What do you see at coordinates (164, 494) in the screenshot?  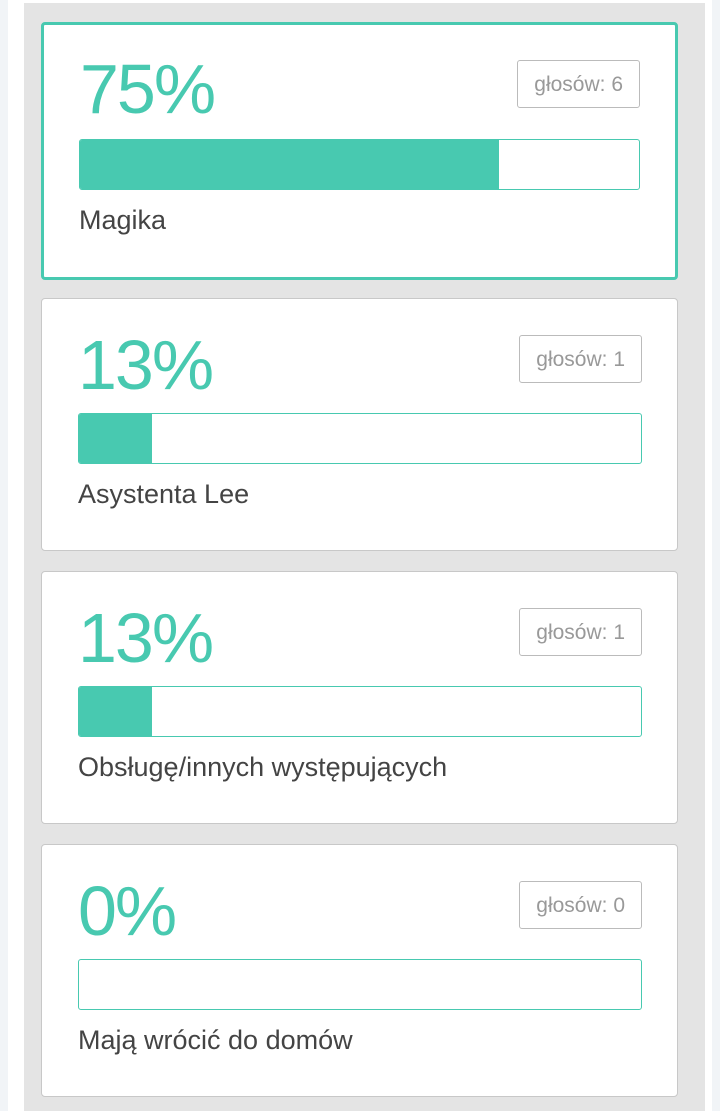 I see `option-name: Asystenta Lee` at bounding box center [164, 494].